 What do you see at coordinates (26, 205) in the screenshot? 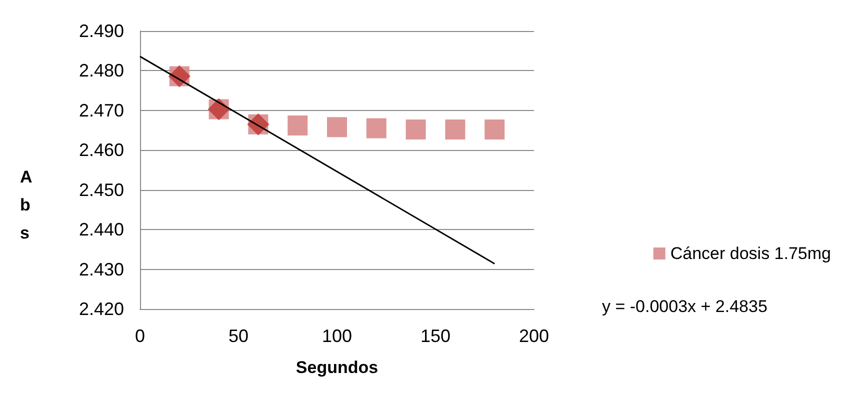
I see `y-axis-title: Abs` at bounding box center [26, 205].